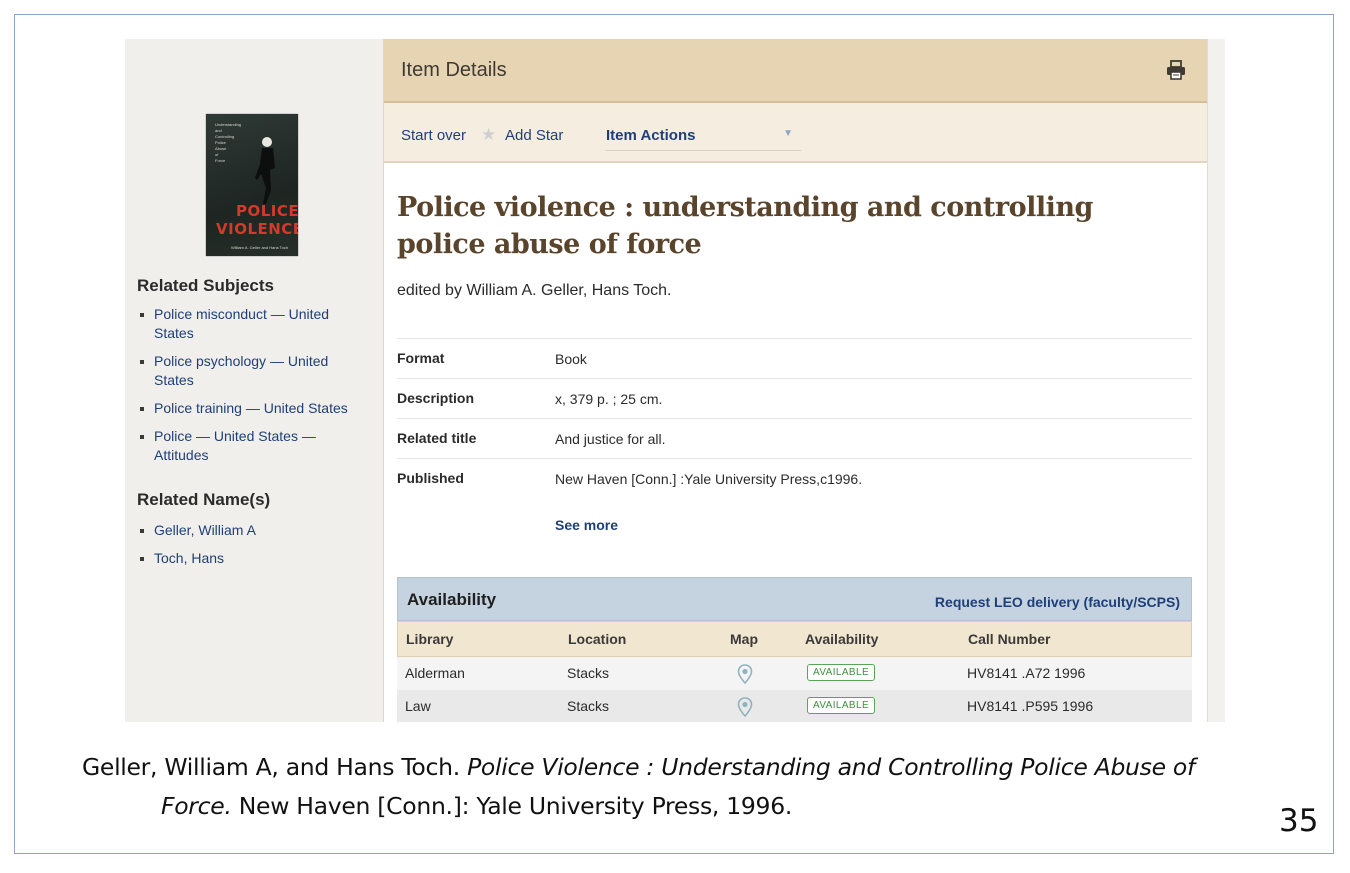 This screenshot has width=1350, height=873. What do you see at coordinates (253, 408) in the screenshot?
I see `subject-link: Police training — United States` at bounding box center [253, 408].